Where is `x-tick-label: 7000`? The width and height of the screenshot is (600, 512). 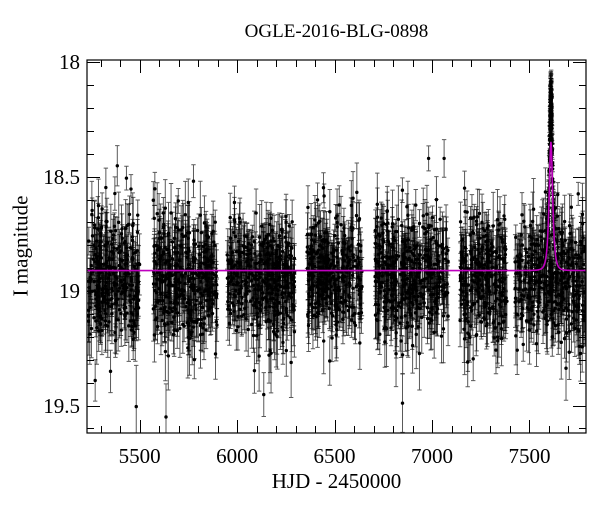 x-tick-label: 7000 is located at coordinates (432, 456).